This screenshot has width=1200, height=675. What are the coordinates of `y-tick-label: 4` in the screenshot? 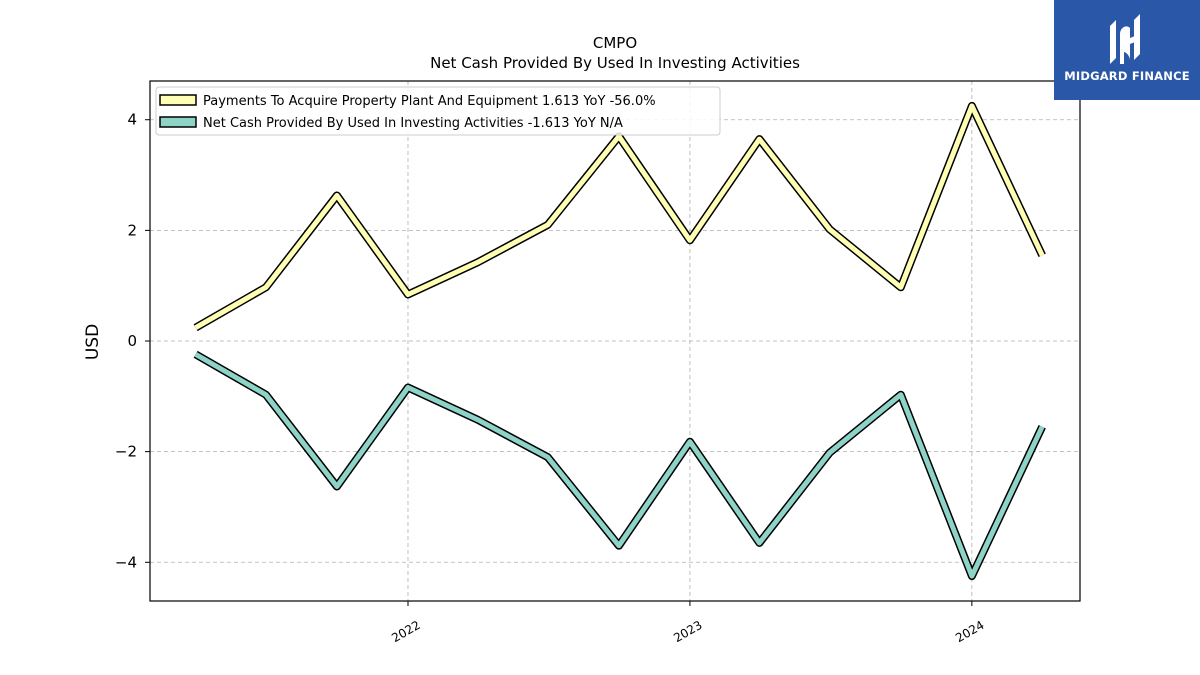 It's located at (132, 120).